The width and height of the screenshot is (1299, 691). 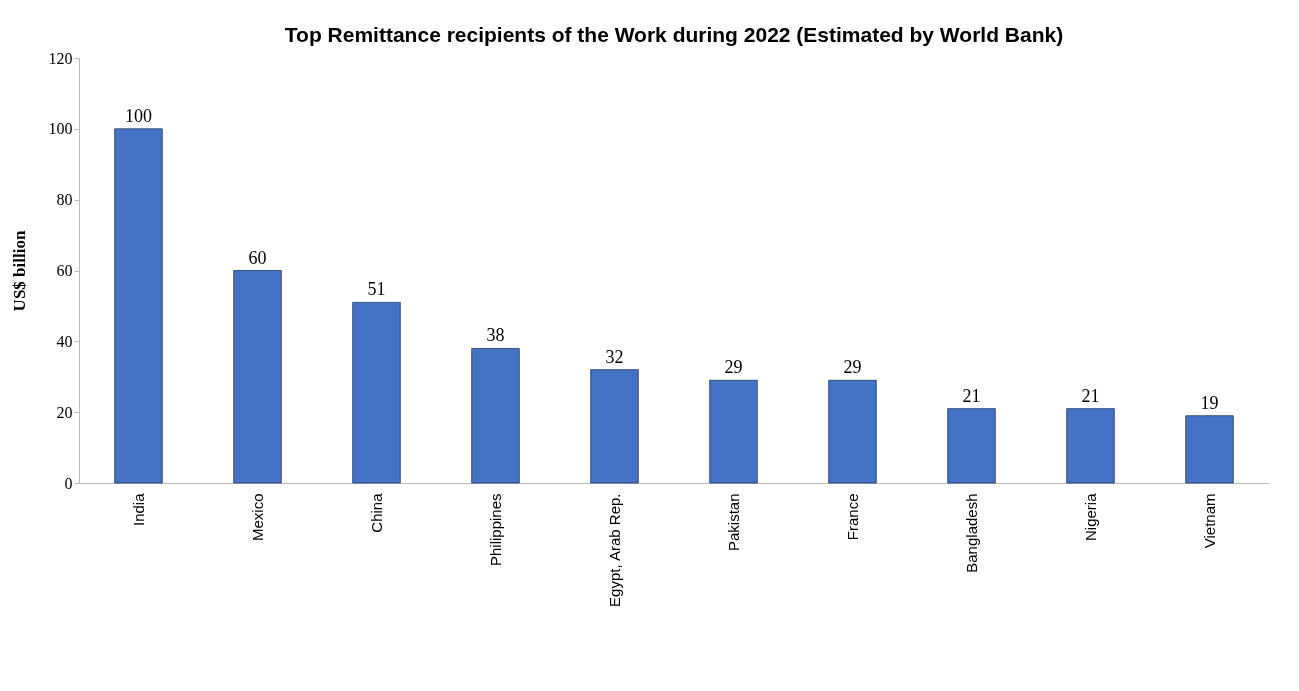 What do you see at coordinates (60, 58) in the screenshot?
I see `y-tick-label: 120` at bounding box center [60, 58].